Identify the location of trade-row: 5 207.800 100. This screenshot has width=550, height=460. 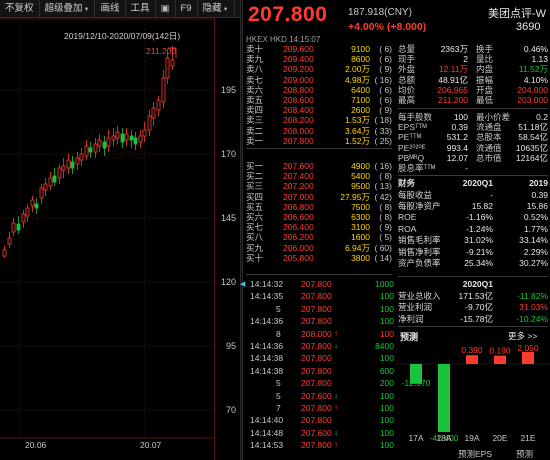
(322, 309).